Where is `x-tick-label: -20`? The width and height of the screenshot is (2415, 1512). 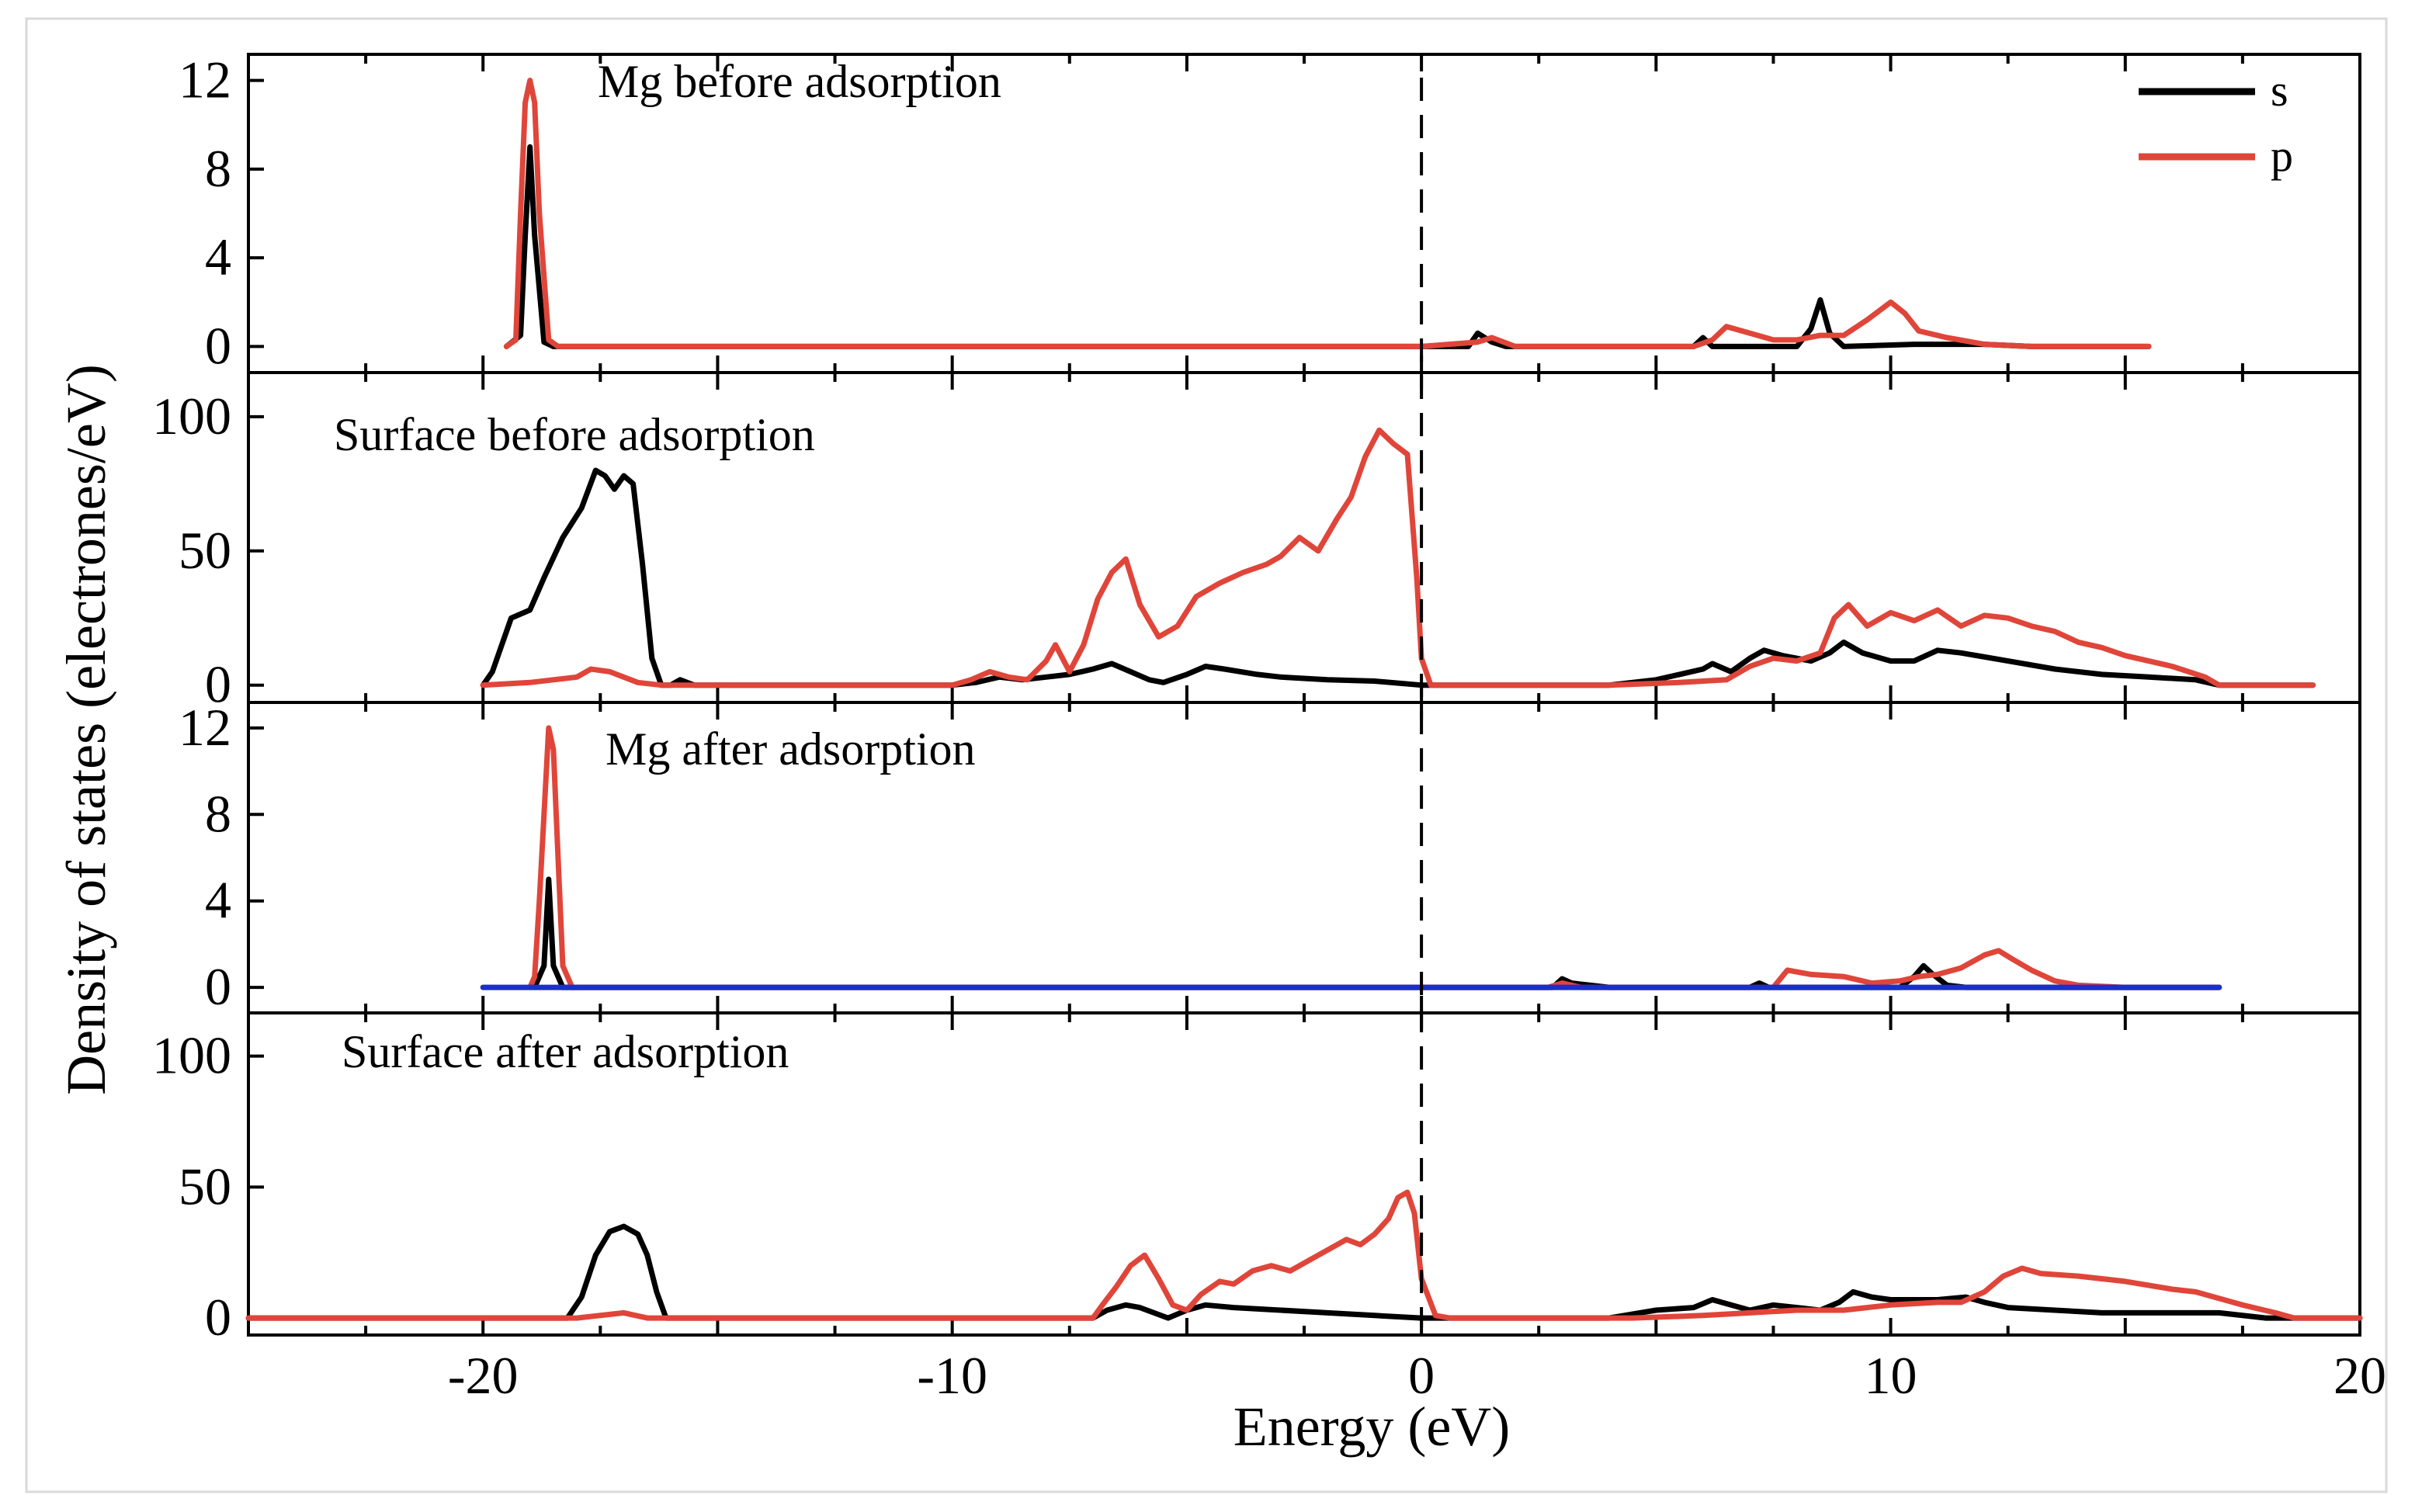
x-tick-label: -20 is located at coordinates (483, 1375).